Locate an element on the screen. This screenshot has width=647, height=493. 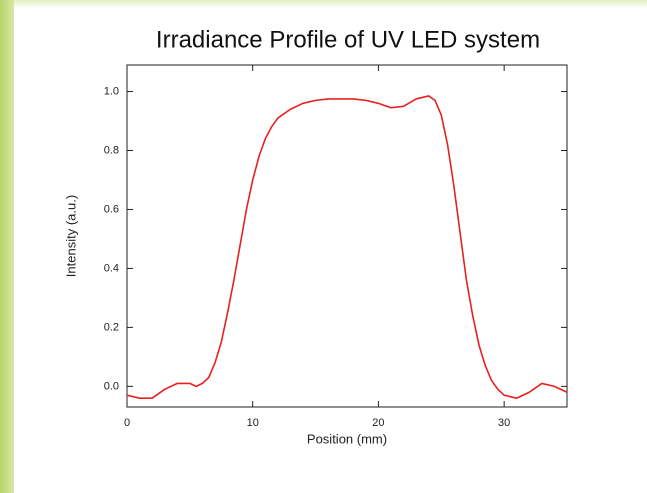
y-tick-label: 0.6 is located at coordinates (111, 209).